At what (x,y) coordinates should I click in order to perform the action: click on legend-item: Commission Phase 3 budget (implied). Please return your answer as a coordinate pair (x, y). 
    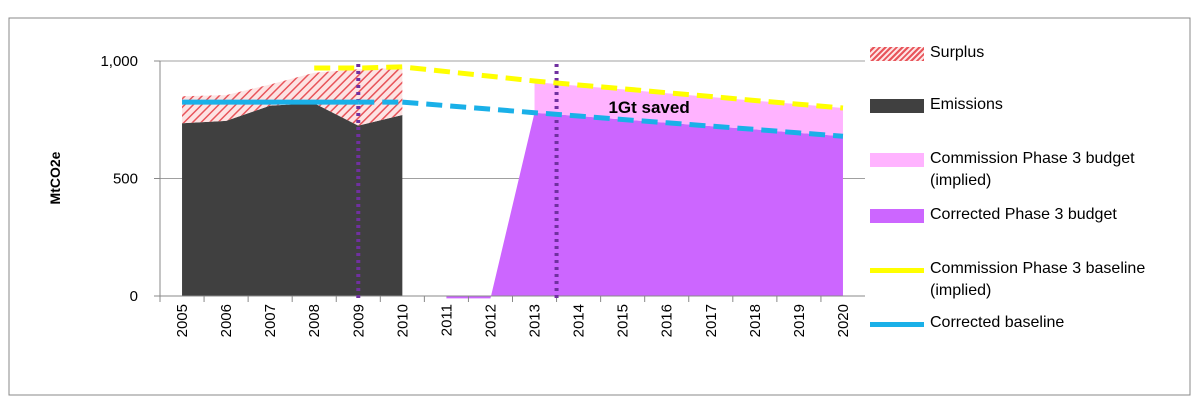
    Looking at the image, I should click on (1027, 171).